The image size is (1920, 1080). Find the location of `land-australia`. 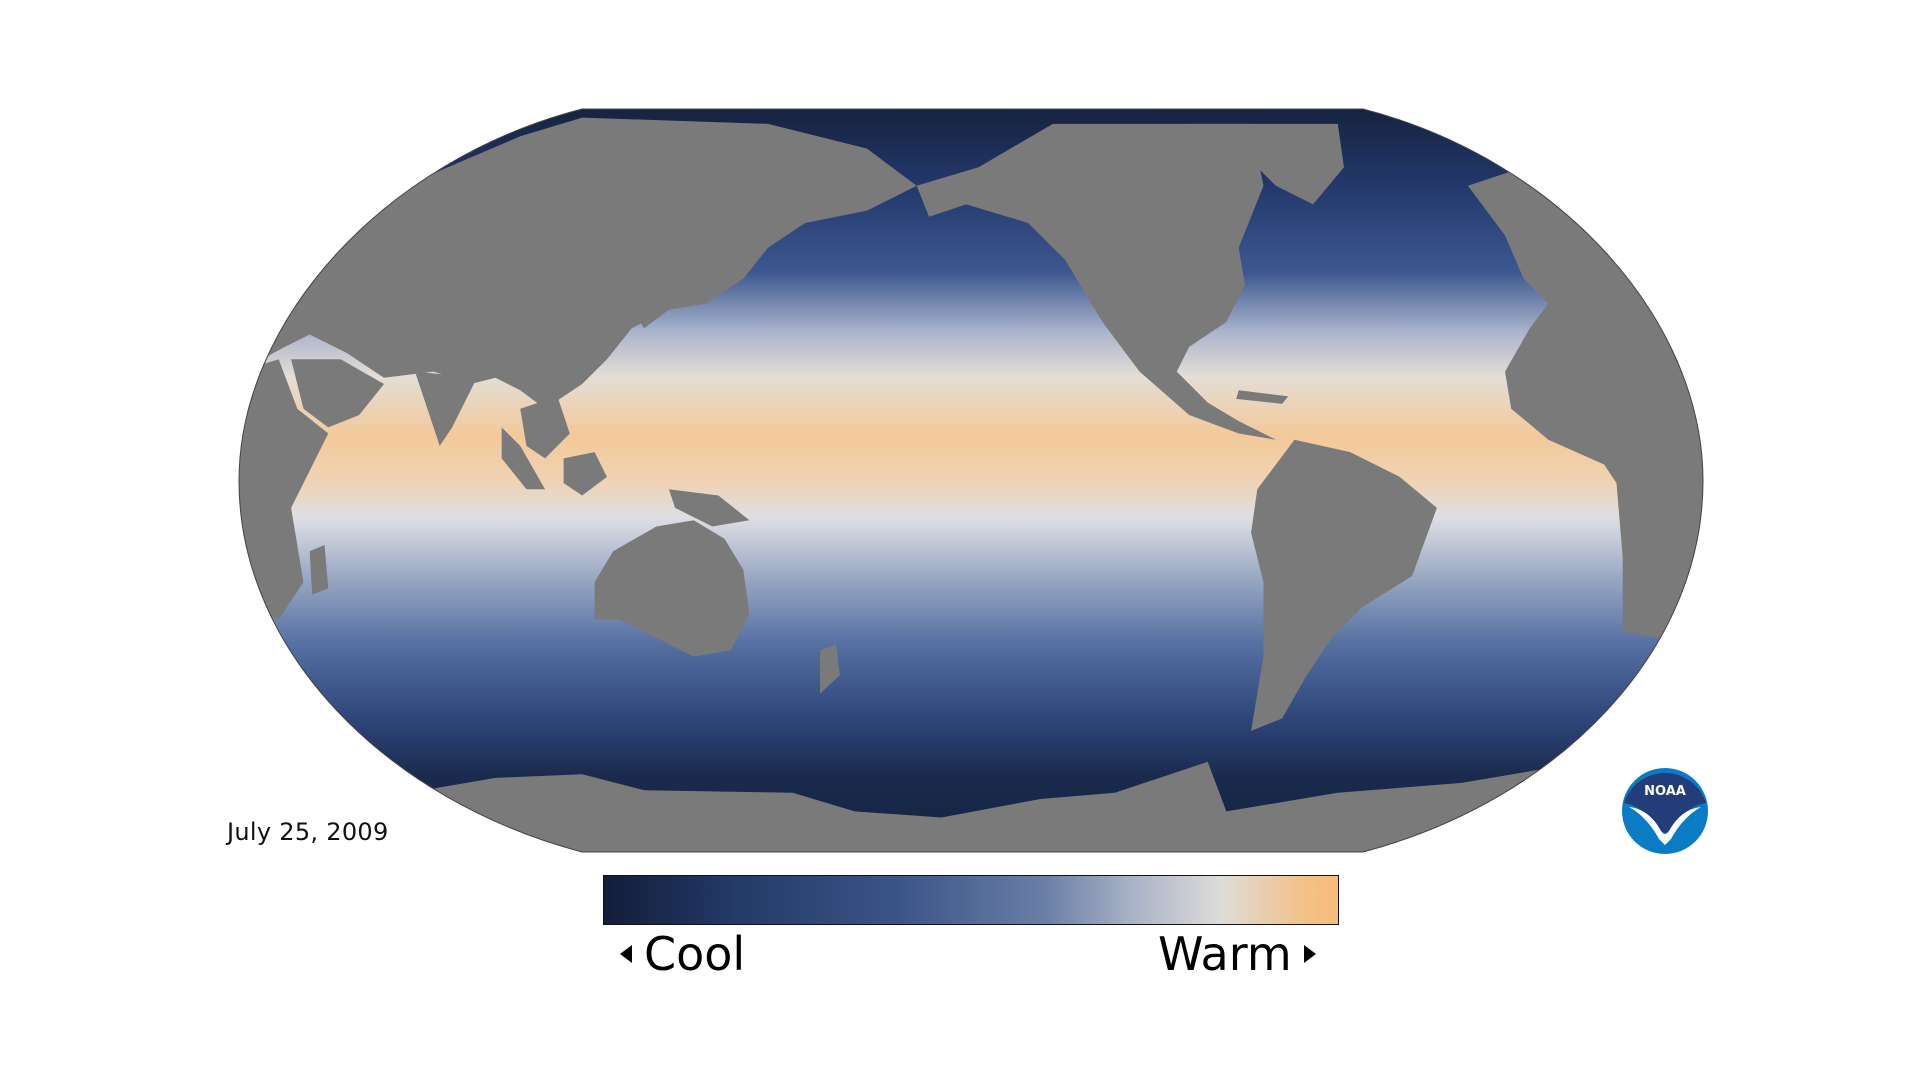

land-australia is located at coordinates (672, 588).